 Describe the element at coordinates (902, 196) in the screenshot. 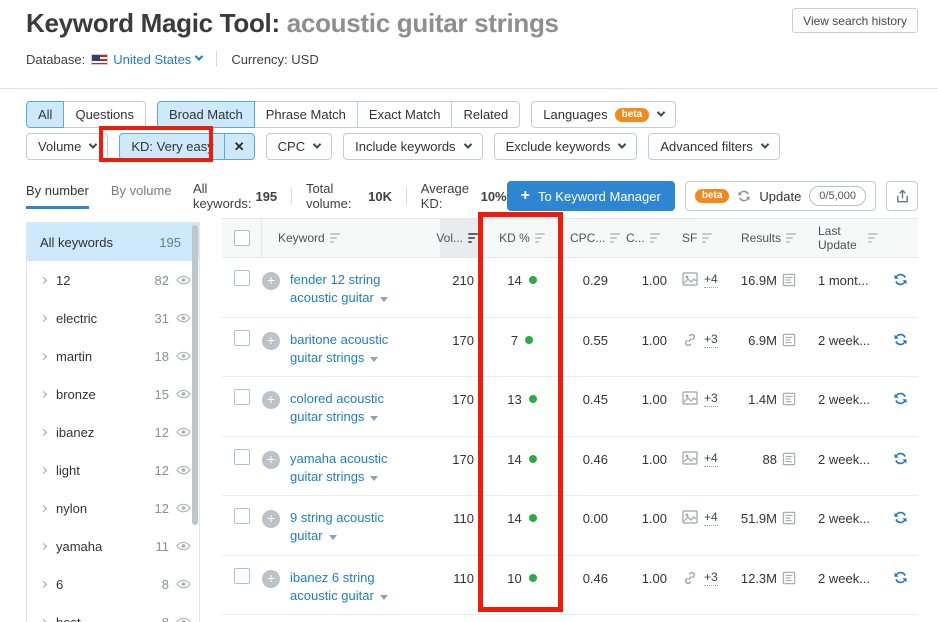

I see `export-button` at that location.